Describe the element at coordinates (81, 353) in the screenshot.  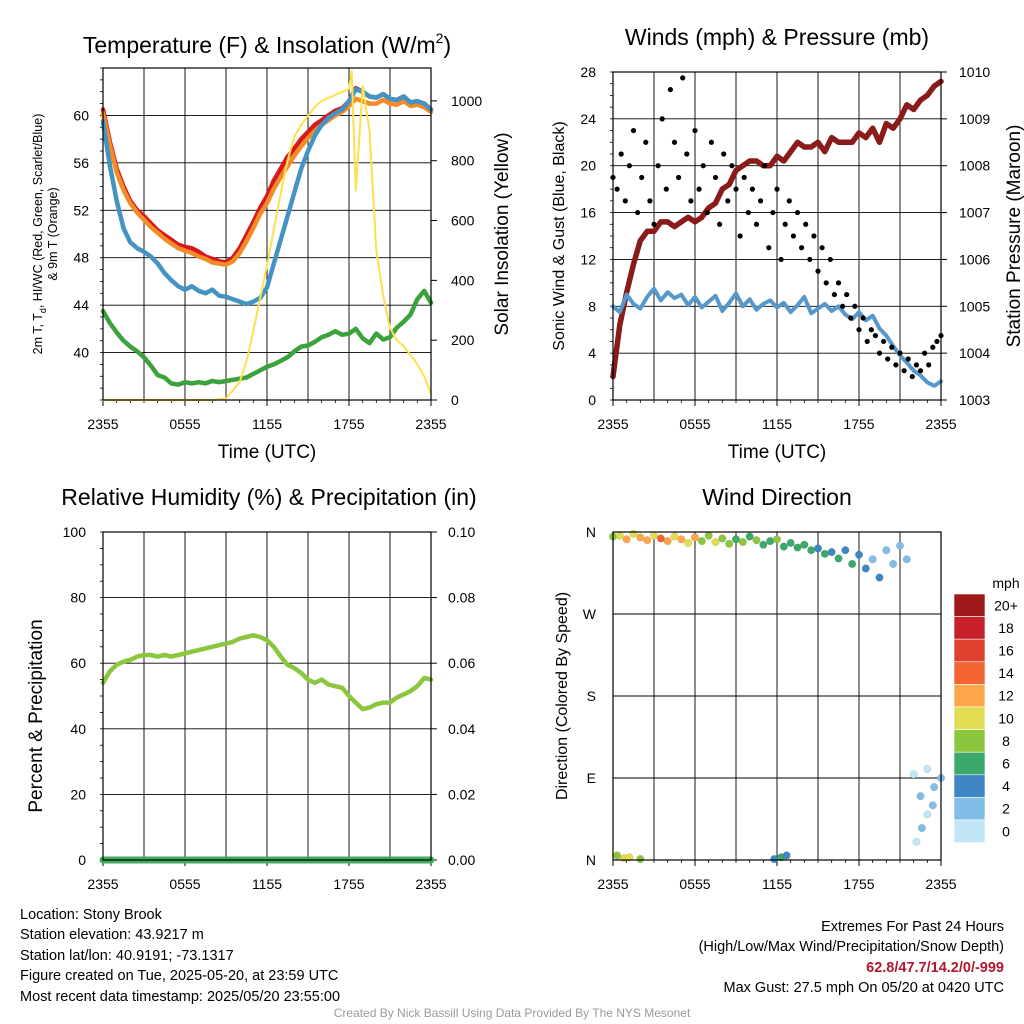
I see `y-tick-label: 40` at that location.